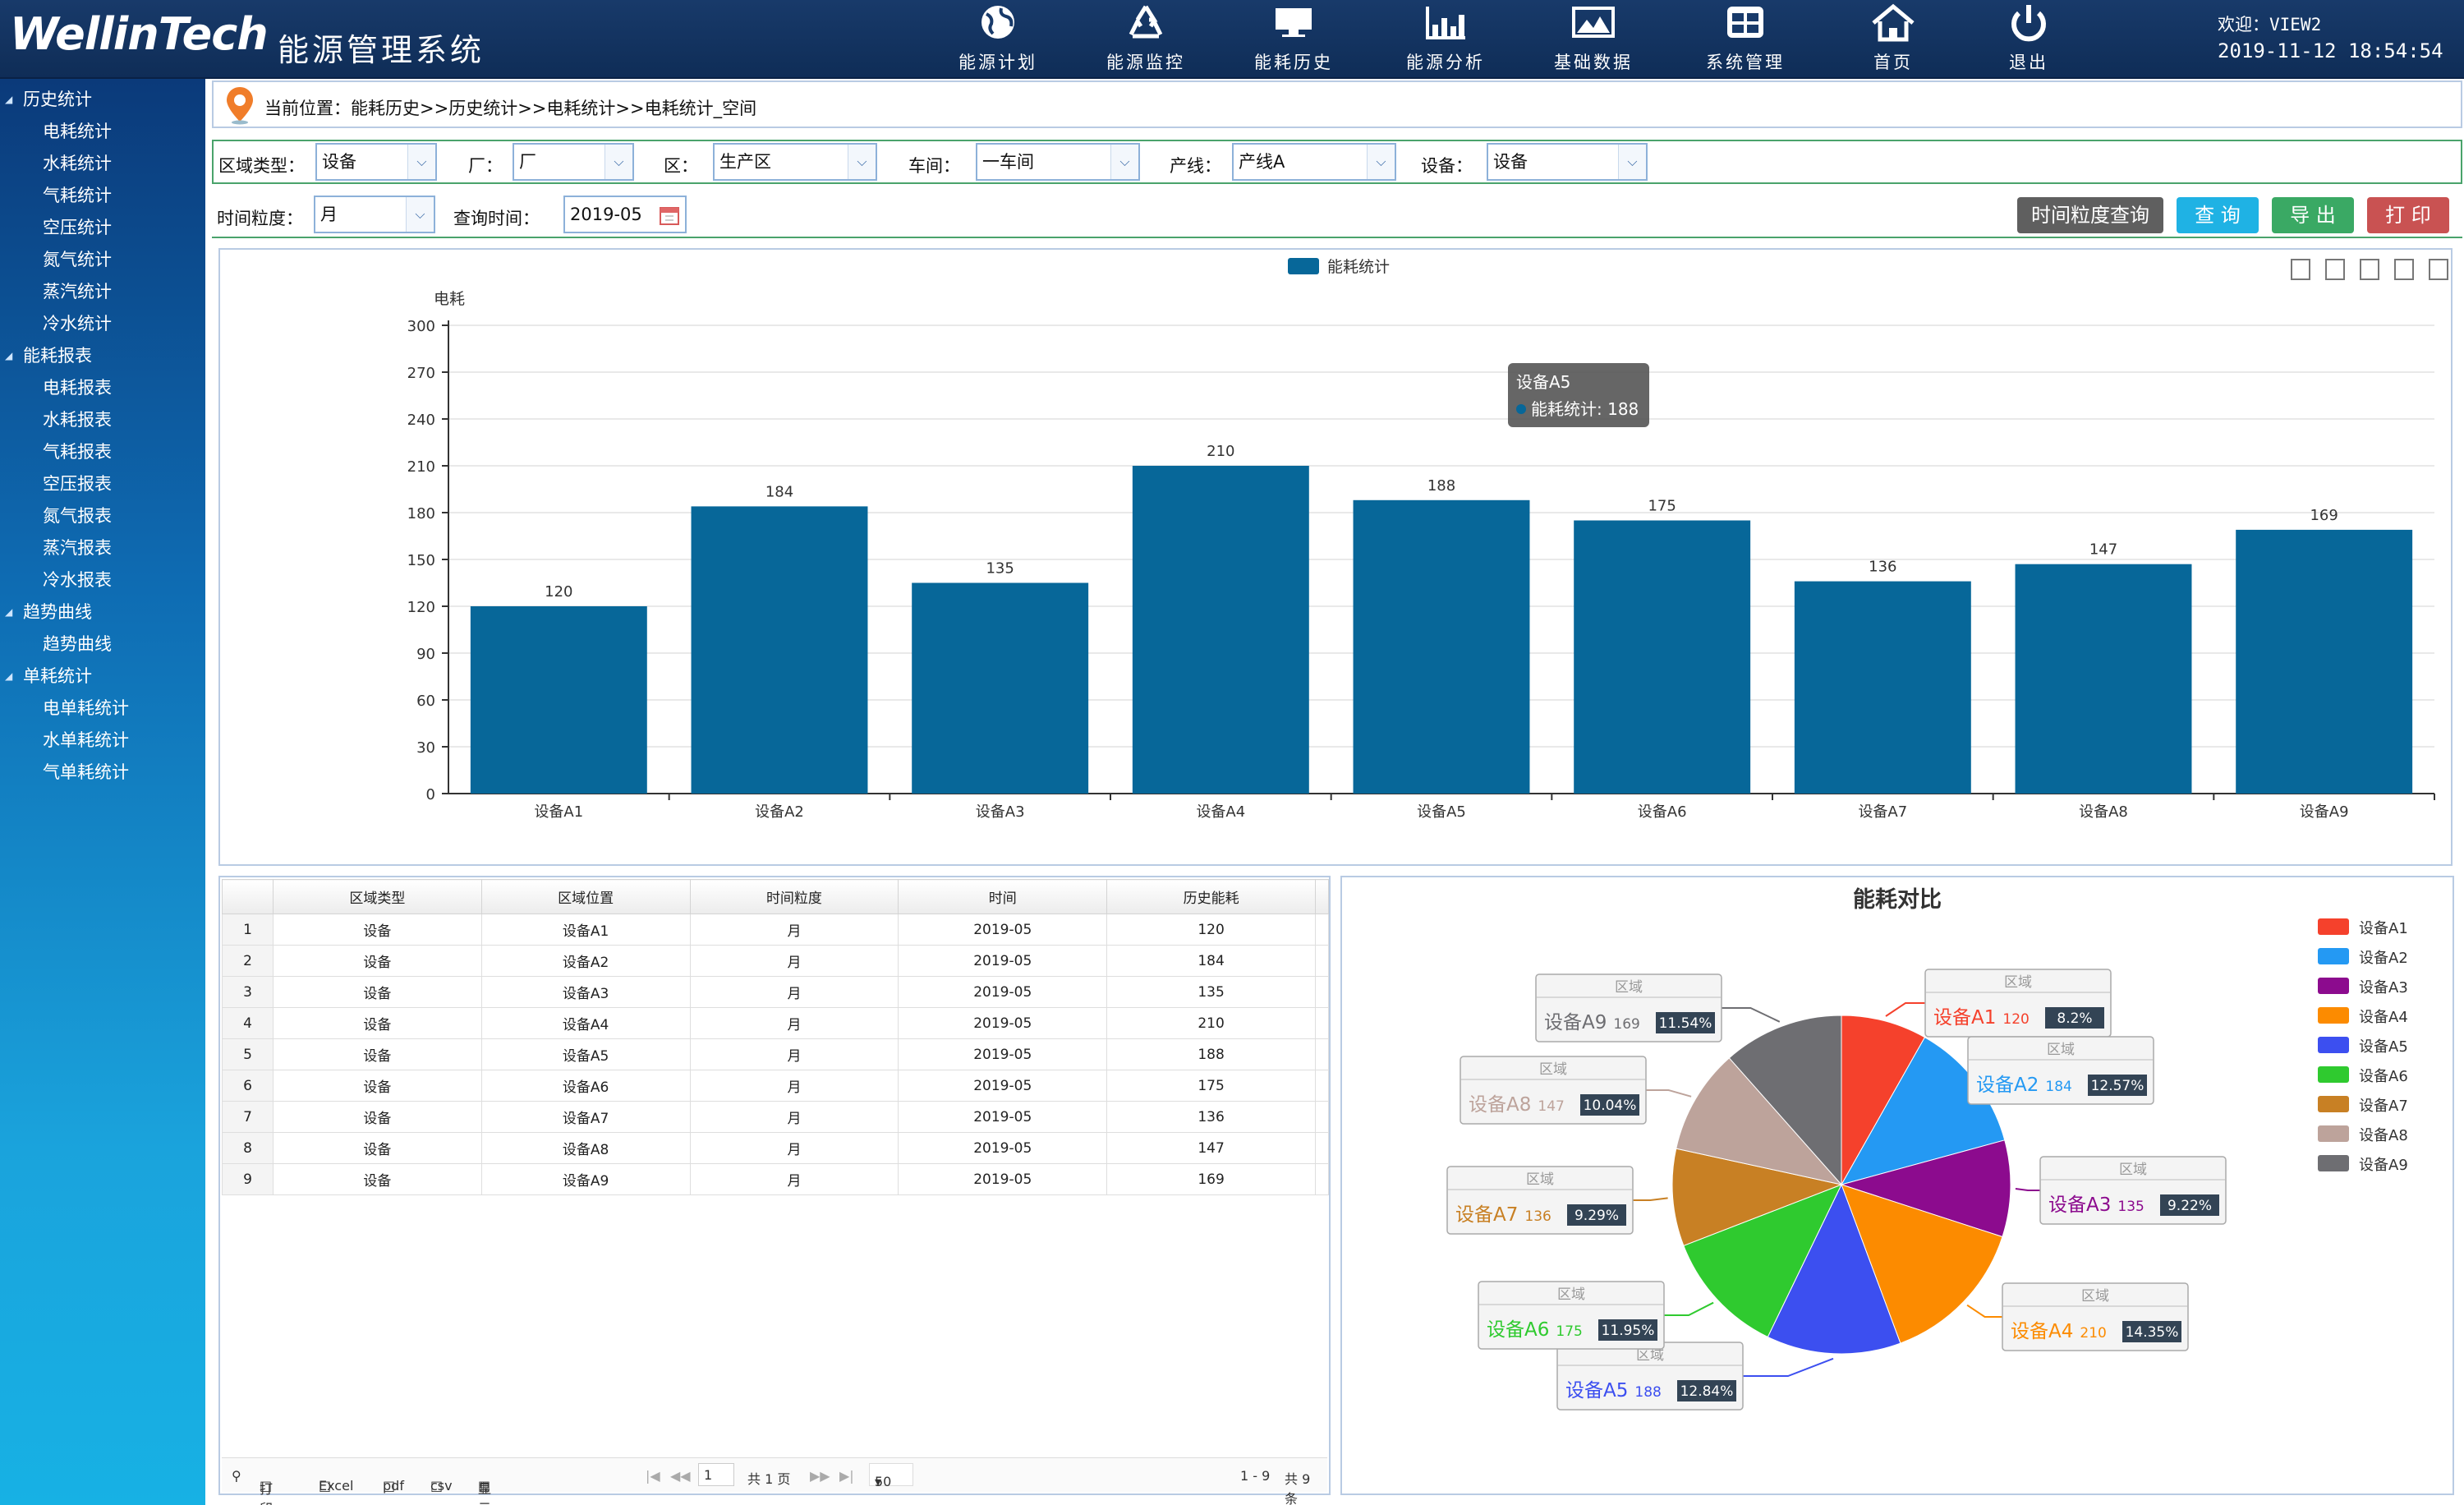 Image resolution: width=2464 pixels, height=1505 pixels. I want to click on print-button: 打 印, so click(2408, 215).